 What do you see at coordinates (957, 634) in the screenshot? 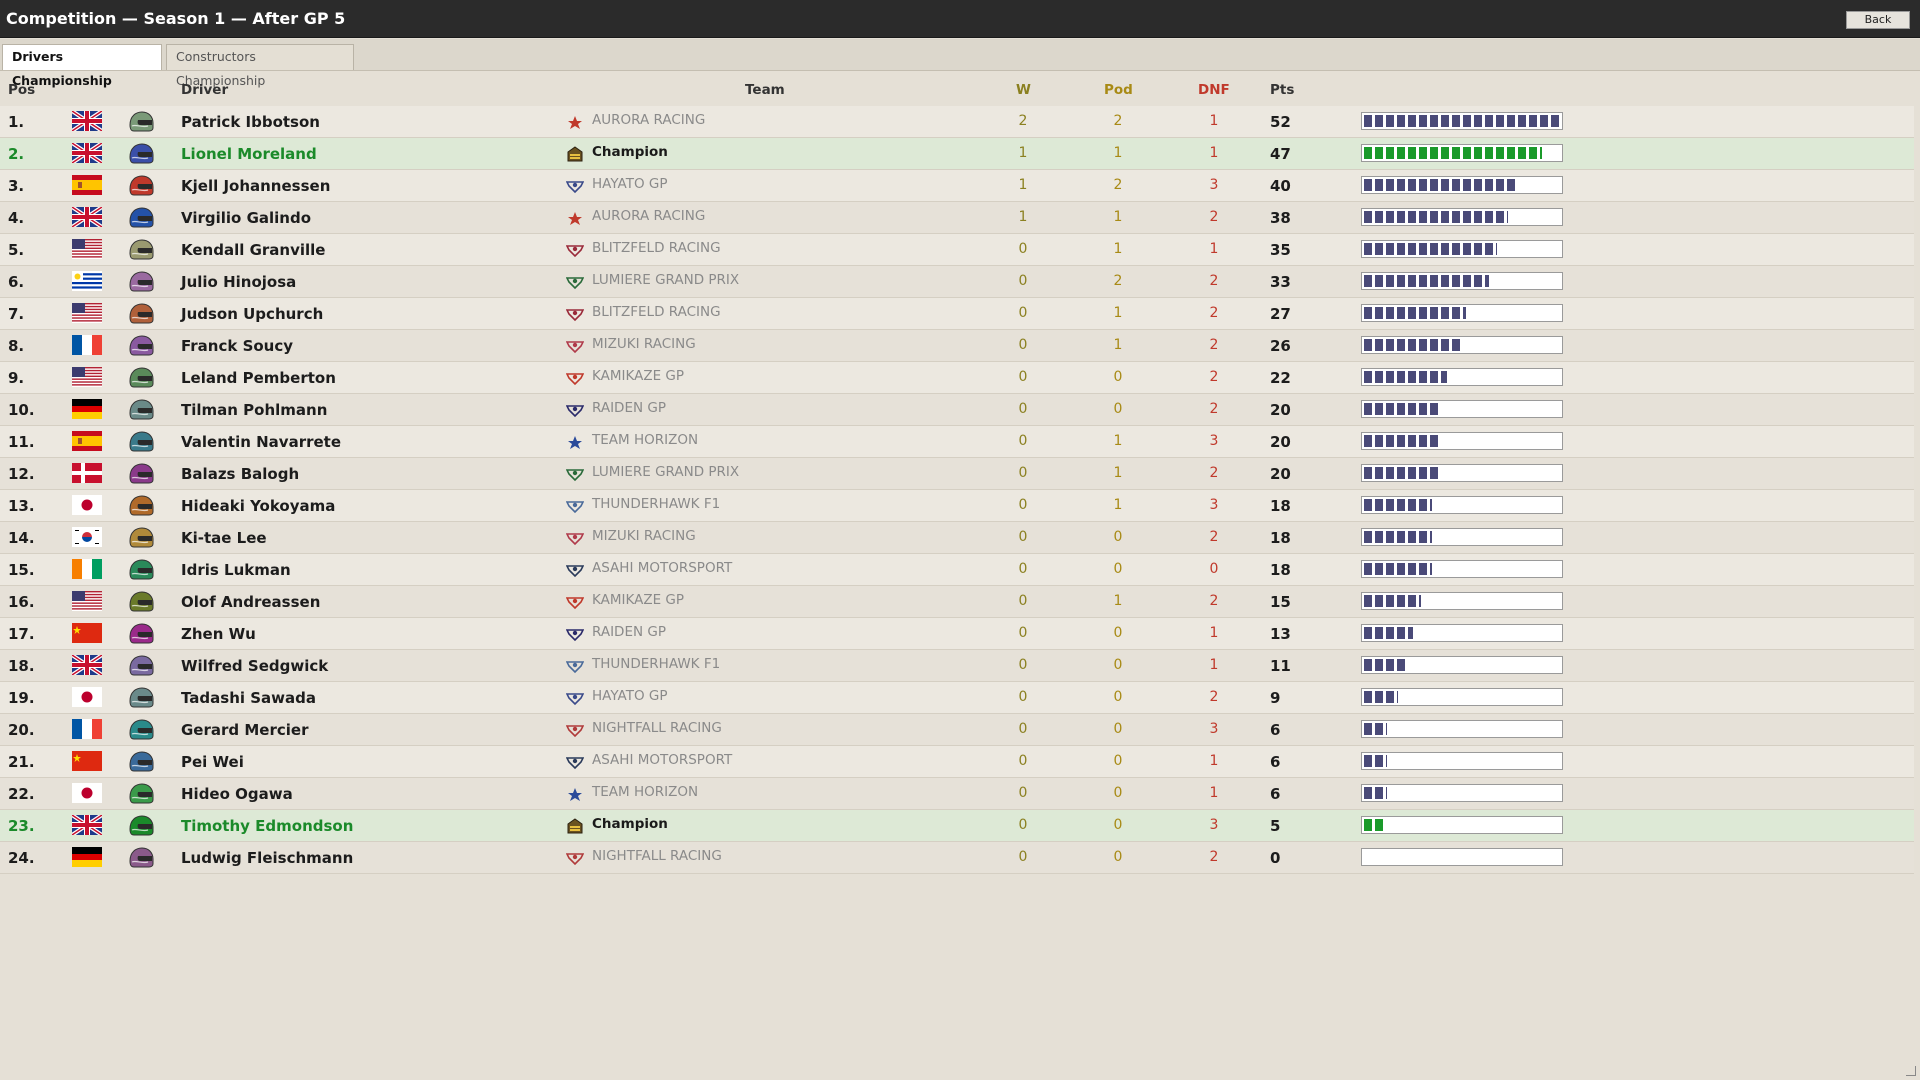
I see `table-row: 17. Zhen Wu RAIDEN GP 0 0 1 13` at bounding box center [957, 634].